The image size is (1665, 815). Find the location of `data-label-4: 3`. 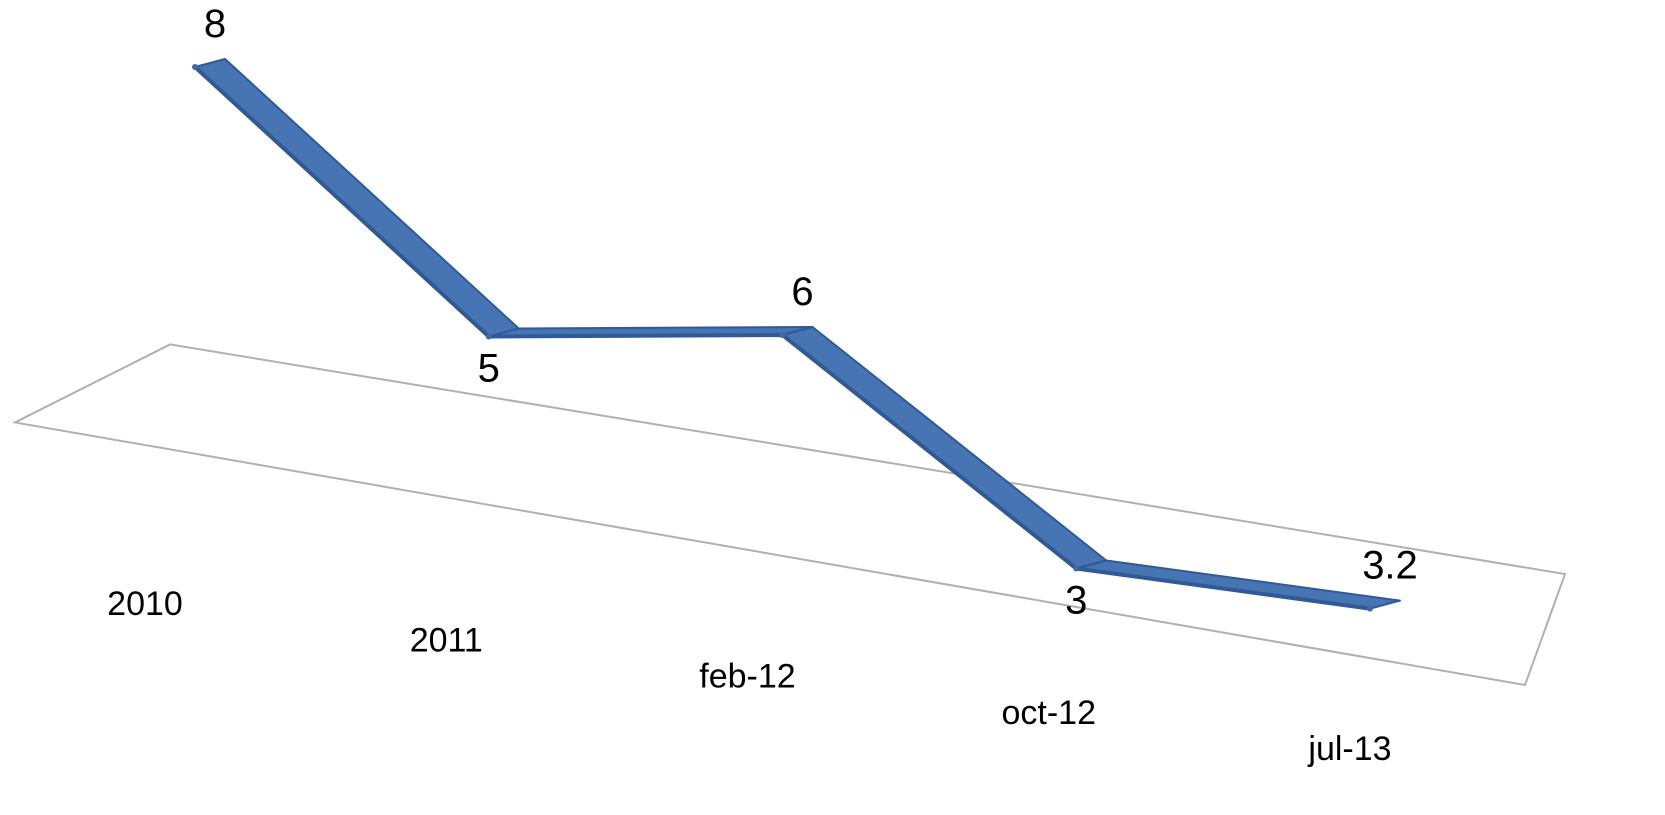

data-label-4: 3 is located at coordinates (1076, 601).